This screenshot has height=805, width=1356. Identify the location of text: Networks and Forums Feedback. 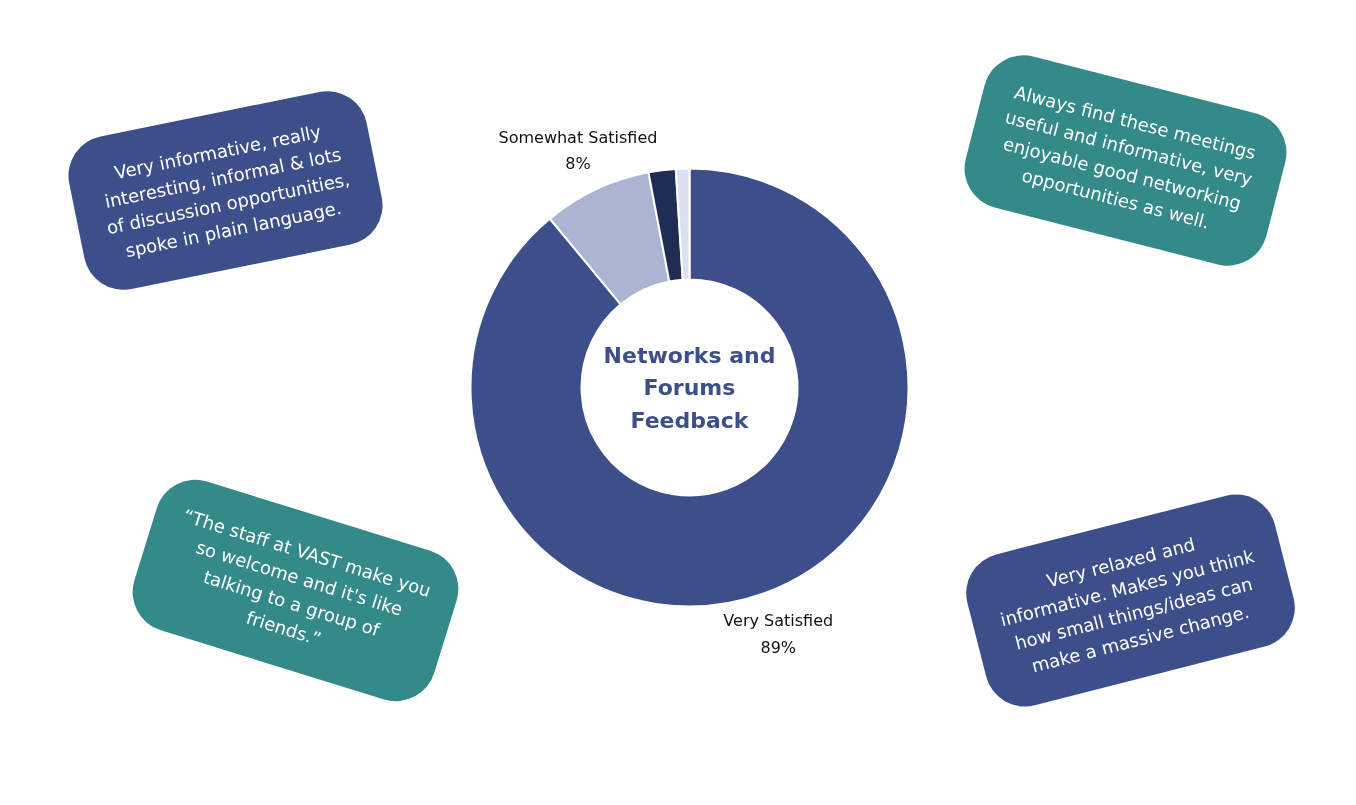
(689, 387).